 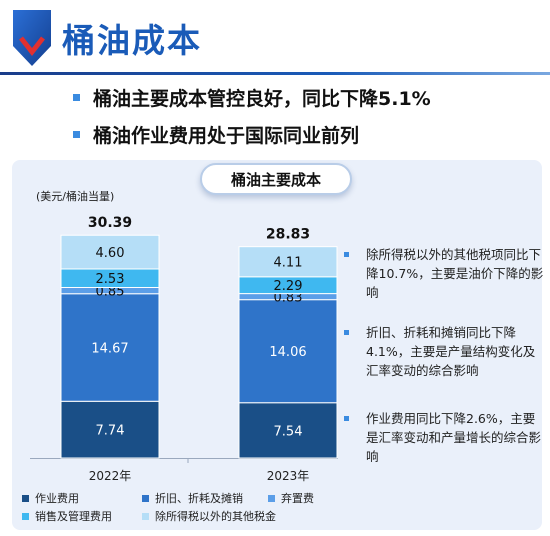 What do you see at coordinates (455, 273) in the screenshot?
I see `note-text: 除所得税以外的其他税项同比下降10.7%，主要是油价下降的影响` at bounding box center [455, 273].